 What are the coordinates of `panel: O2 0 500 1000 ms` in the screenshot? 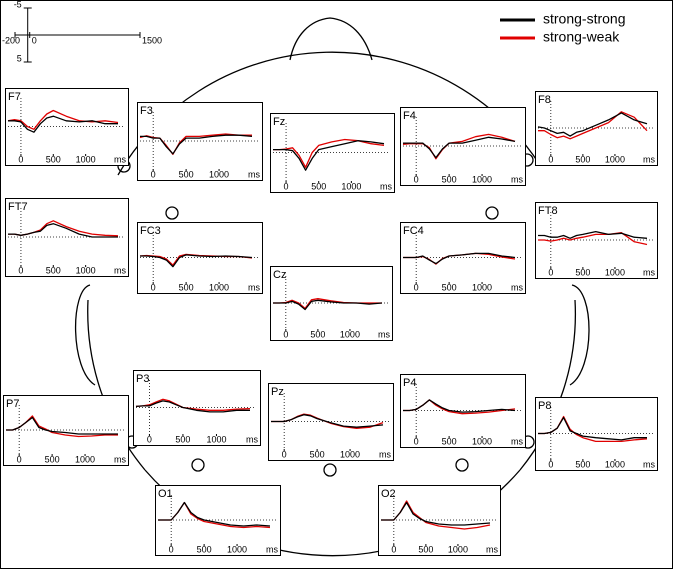 It's located at (439, 520).